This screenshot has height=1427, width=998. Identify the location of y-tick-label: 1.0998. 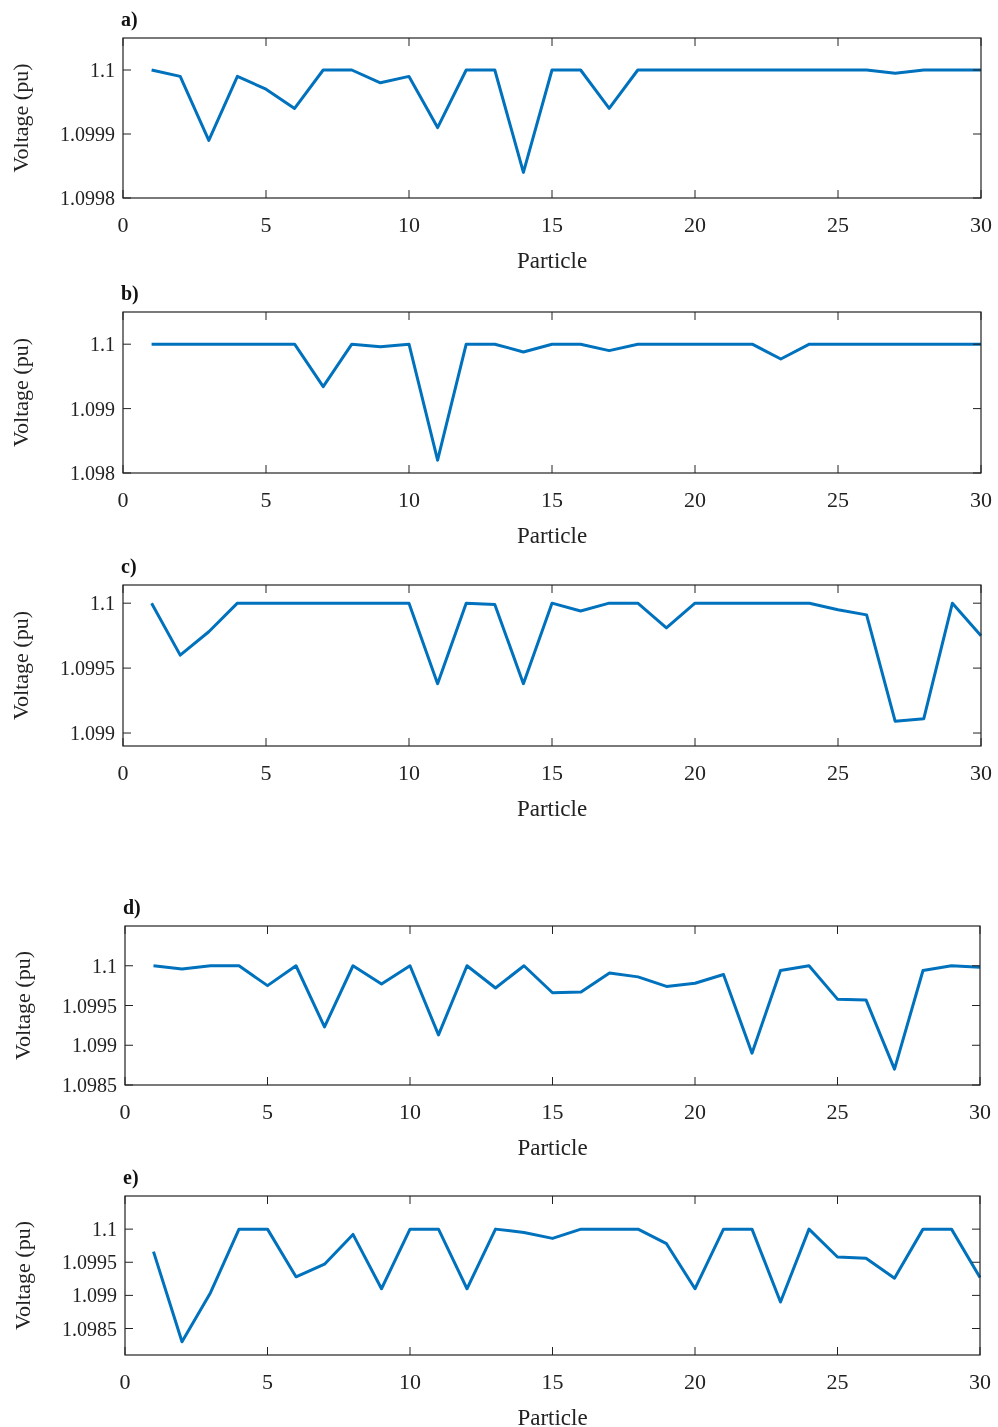
(87, 198).